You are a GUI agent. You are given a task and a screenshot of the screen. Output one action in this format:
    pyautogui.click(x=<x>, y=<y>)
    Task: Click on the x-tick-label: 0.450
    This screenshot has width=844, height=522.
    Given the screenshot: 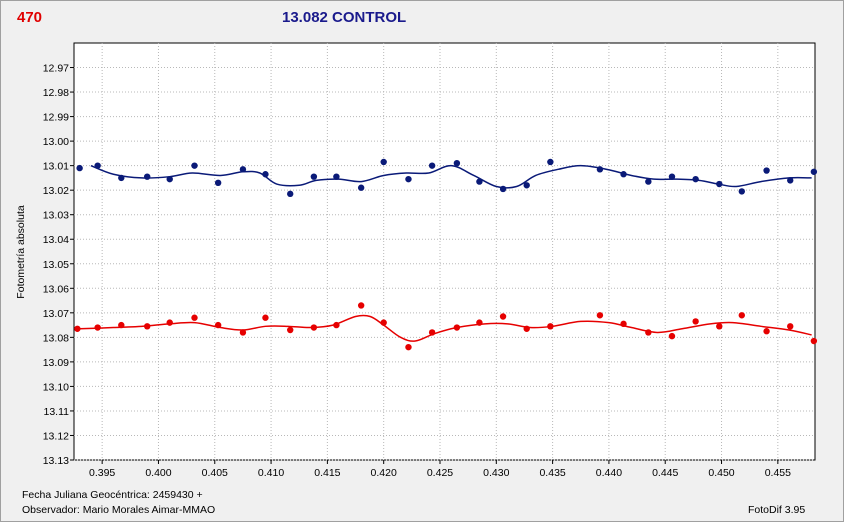 What is the action you would take?
    pyautogui.click(x=721, y=473)
    